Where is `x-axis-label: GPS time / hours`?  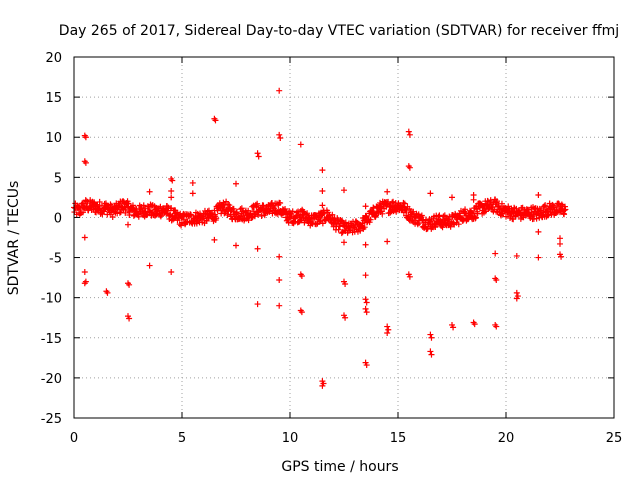 x-axis-label: GPS time / hours is located at coordinates (339, 467).